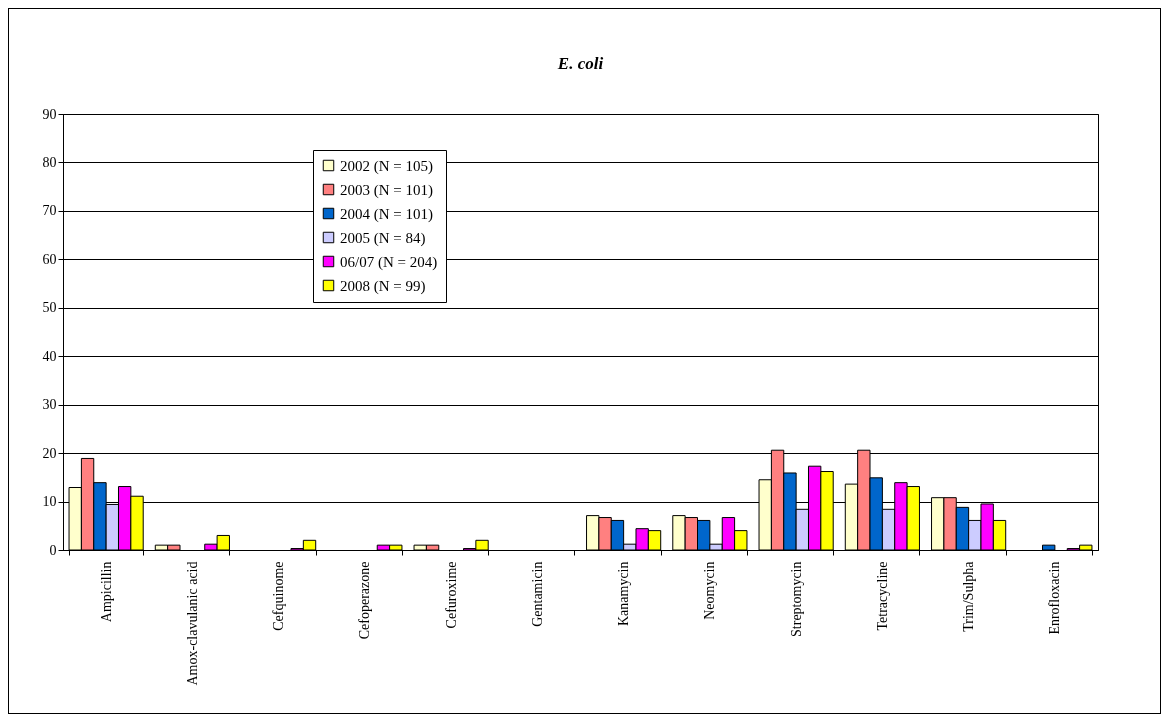 This screenshot has width=1171, height=724. I want to click on x-tick-label: Tetracycline, so click(882, 596).